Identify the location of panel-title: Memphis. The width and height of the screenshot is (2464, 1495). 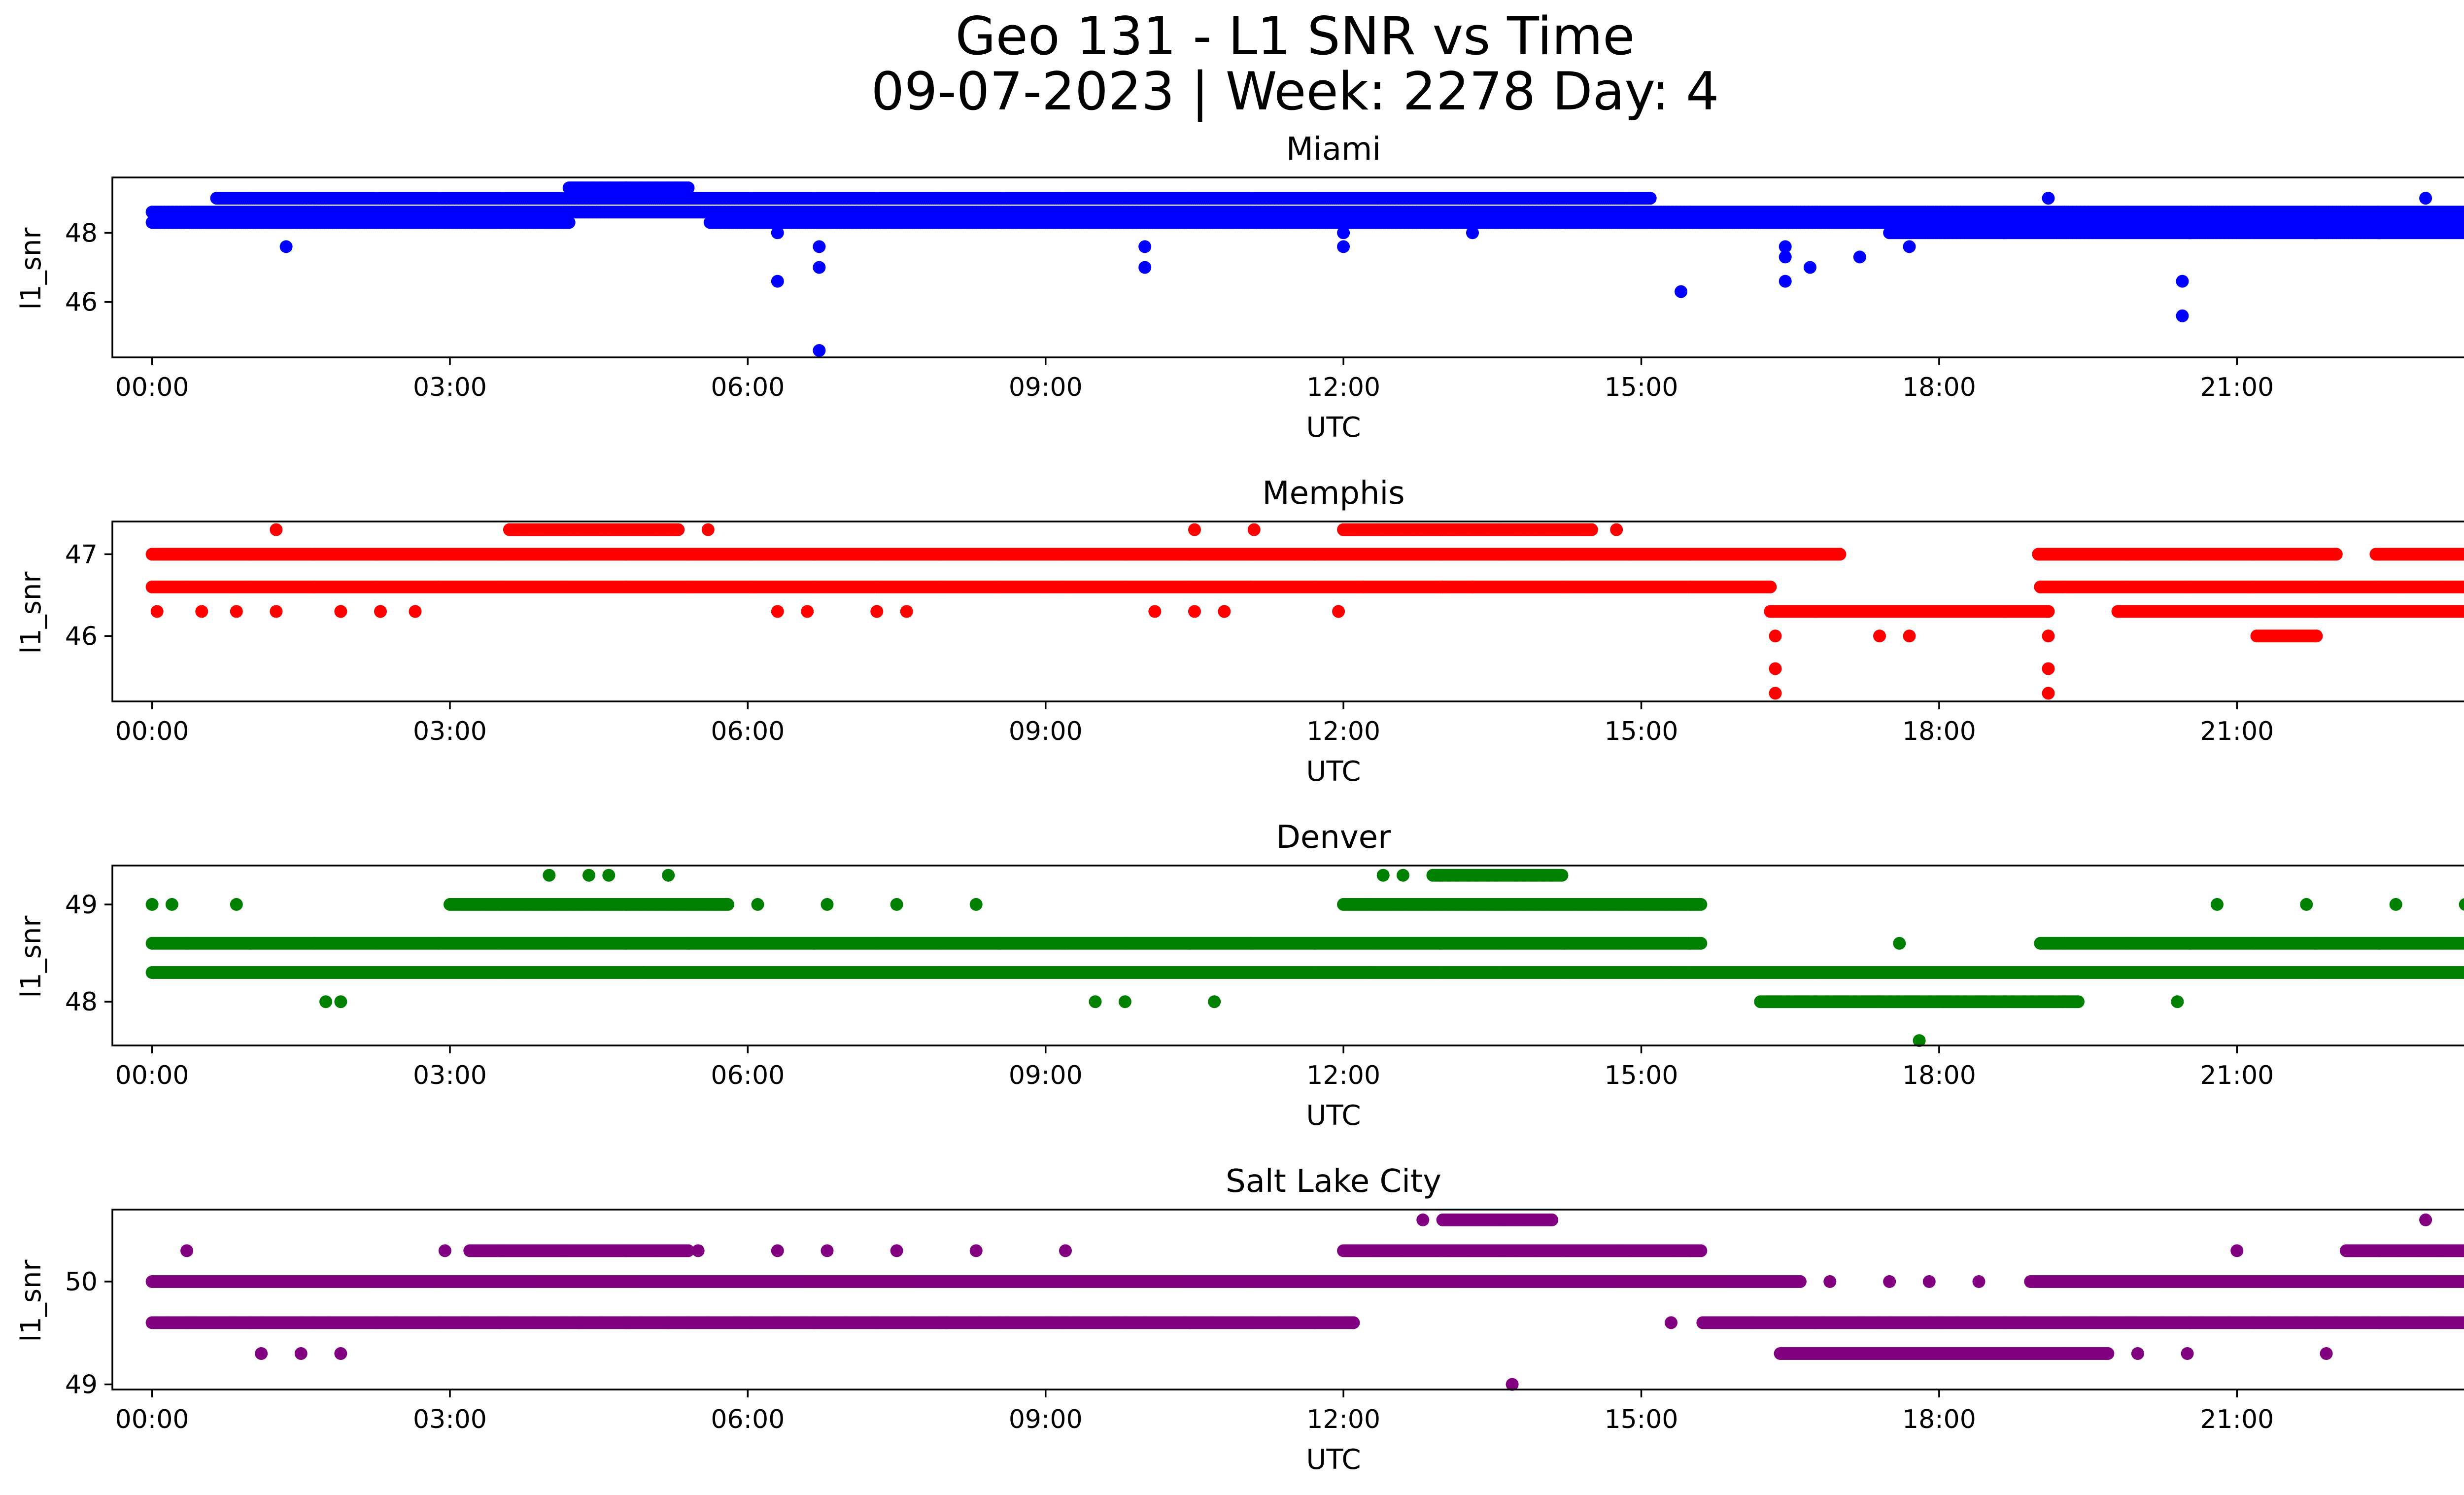
(1333, 493).